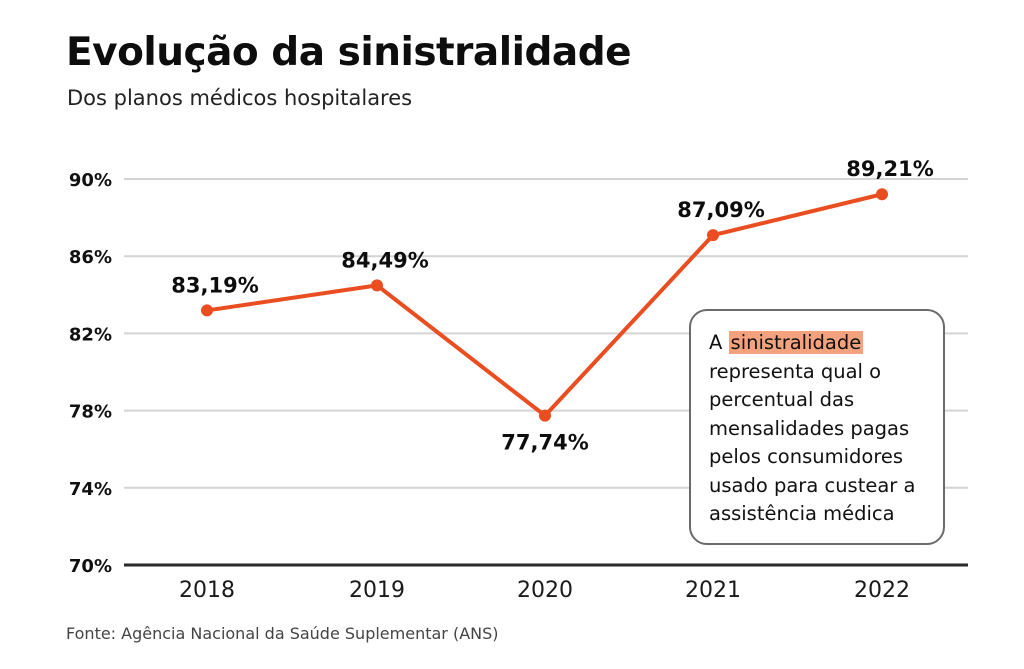 Image resolution: width=1024 pixels, height=669 pixels. I want to click on note-highlight: sinistralidade, so click(796, 342).